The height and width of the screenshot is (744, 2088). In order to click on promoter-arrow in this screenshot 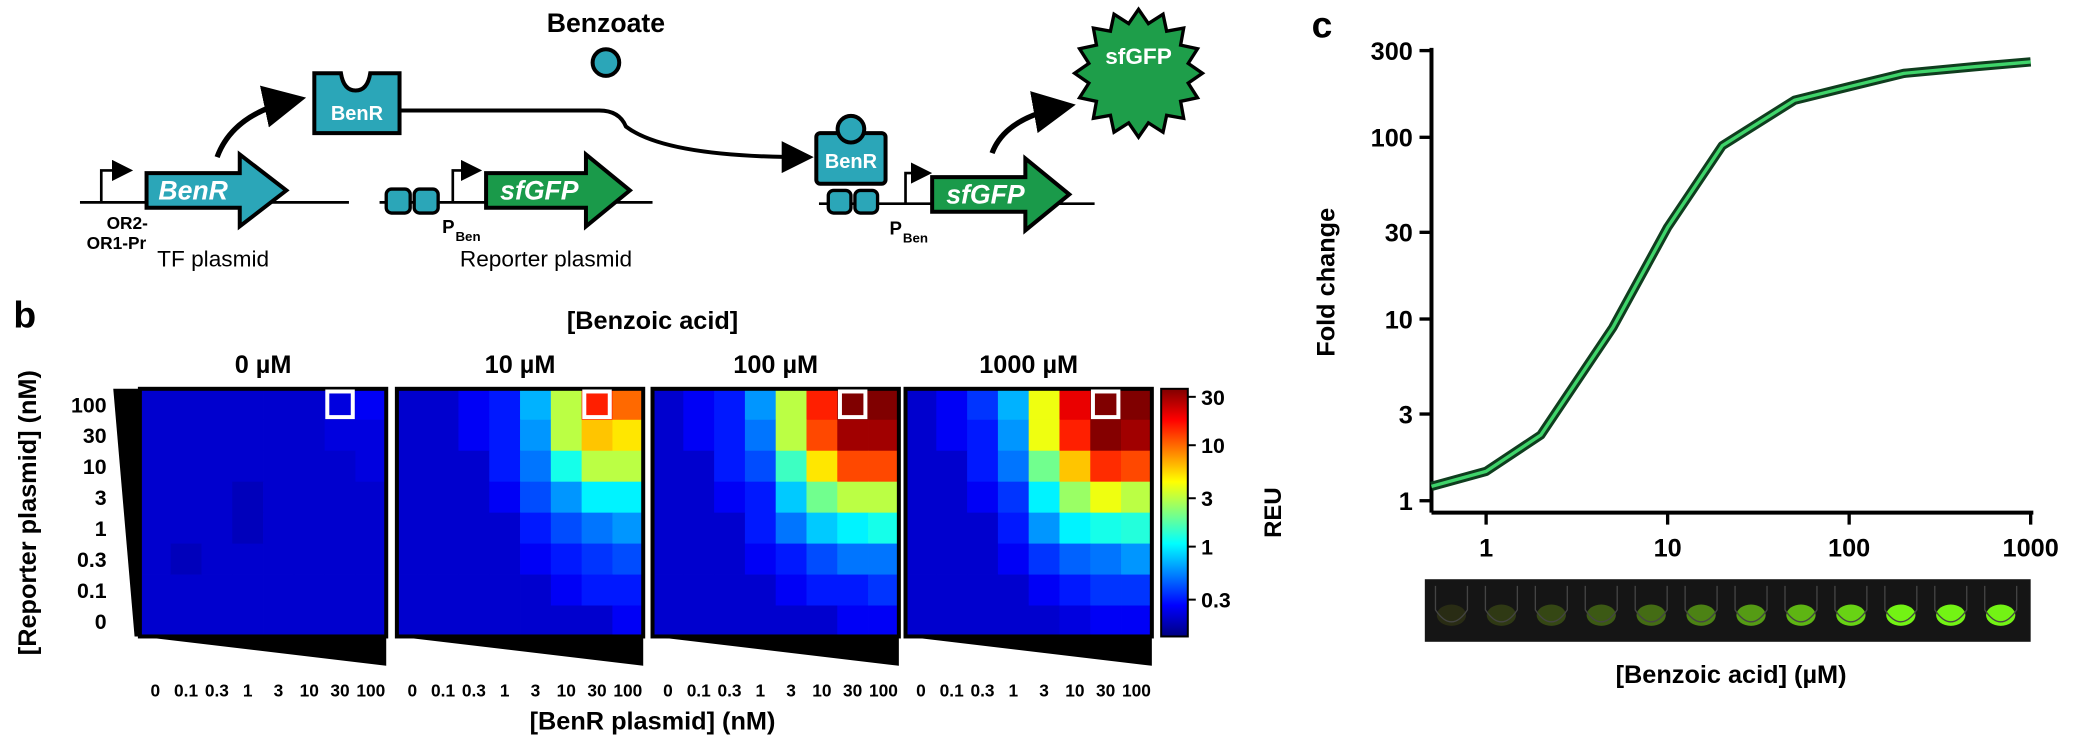, I will do `click(116, 181)`.